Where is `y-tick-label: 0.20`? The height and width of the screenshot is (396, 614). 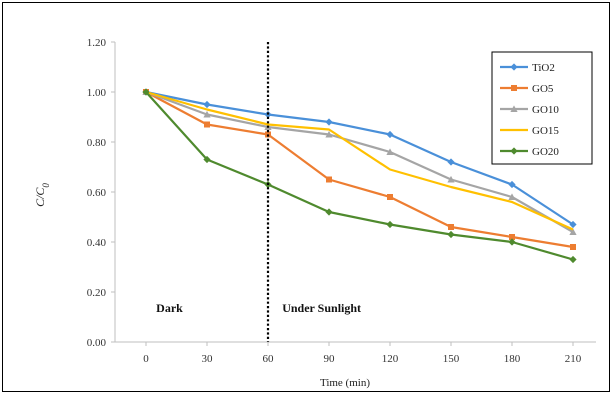 y-tick-label: 0.20 is located at coordinates (97, 293).